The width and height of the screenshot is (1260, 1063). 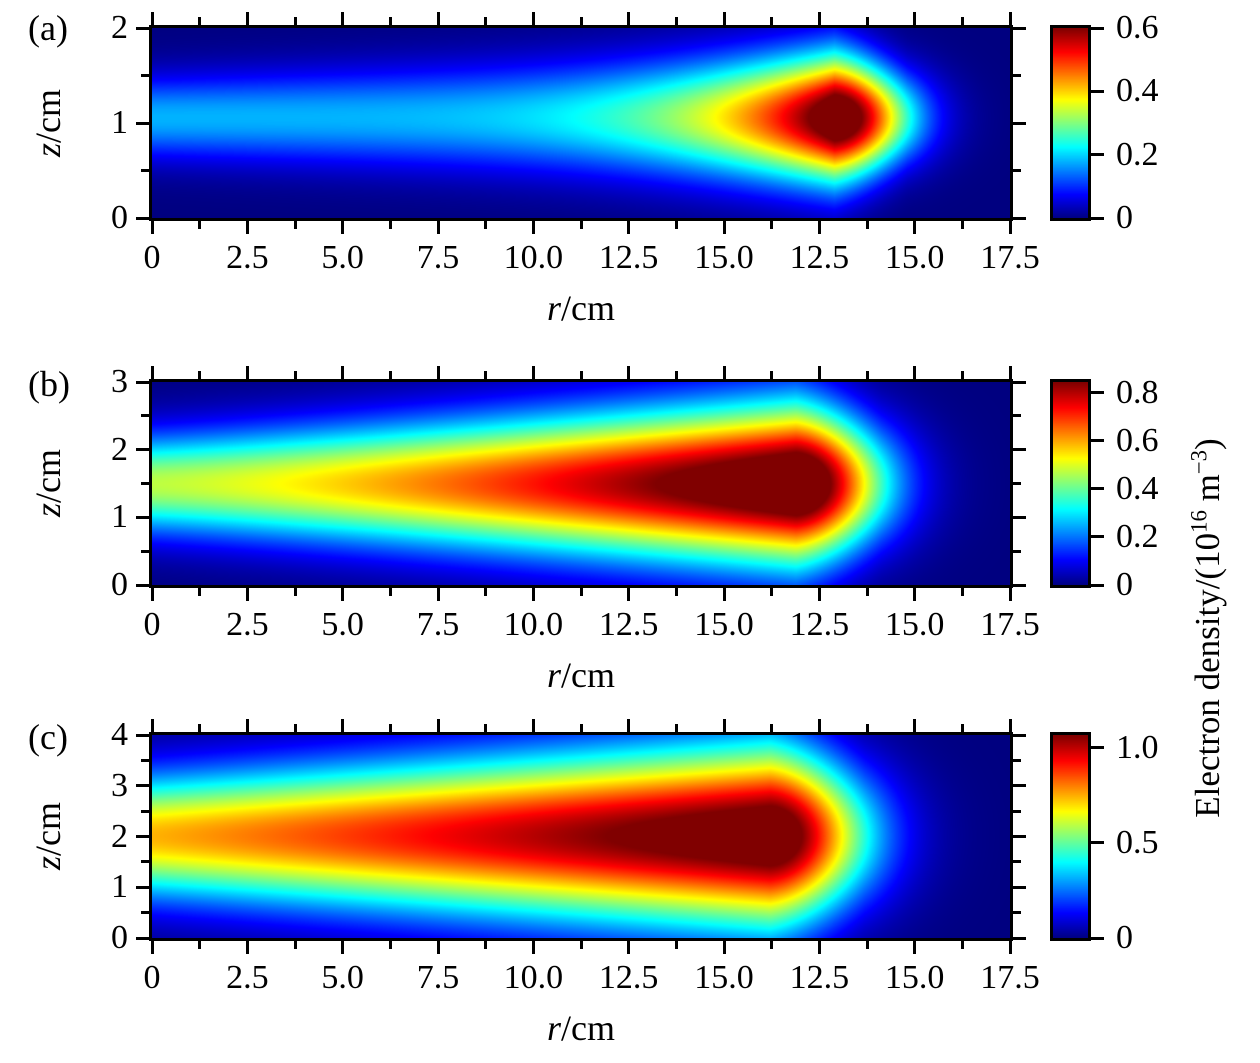 I want to click on colorbar-a, so click(x=1070, y=123).